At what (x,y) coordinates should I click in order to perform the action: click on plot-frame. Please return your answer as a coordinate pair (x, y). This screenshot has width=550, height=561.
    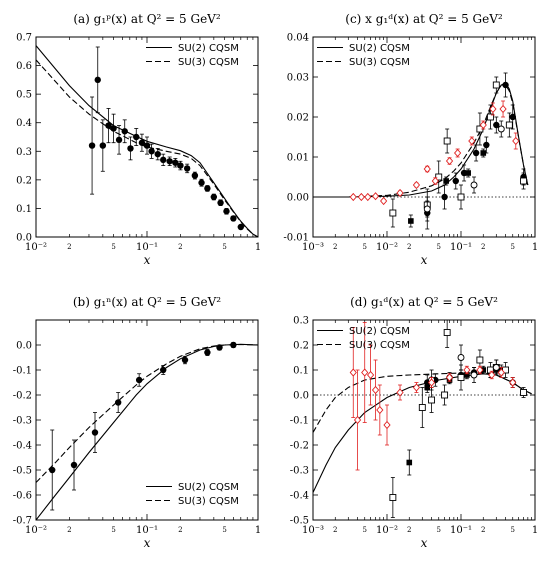
    Looking at the image, I should click on (424, 137).